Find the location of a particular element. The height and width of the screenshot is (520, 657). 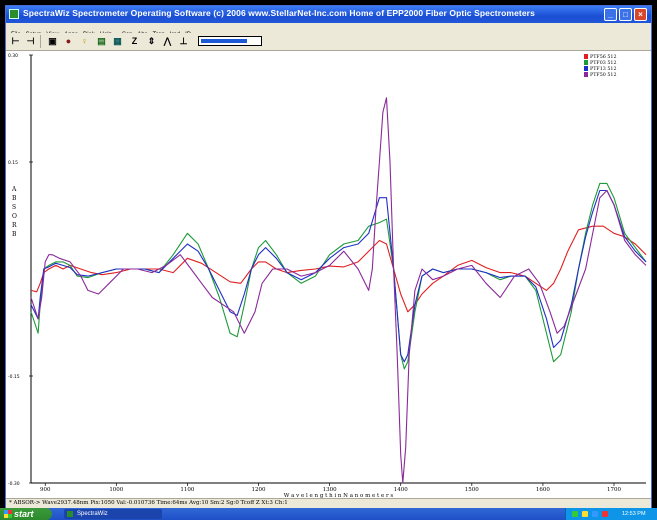

slider-fill is located at coordinates (224, 41).